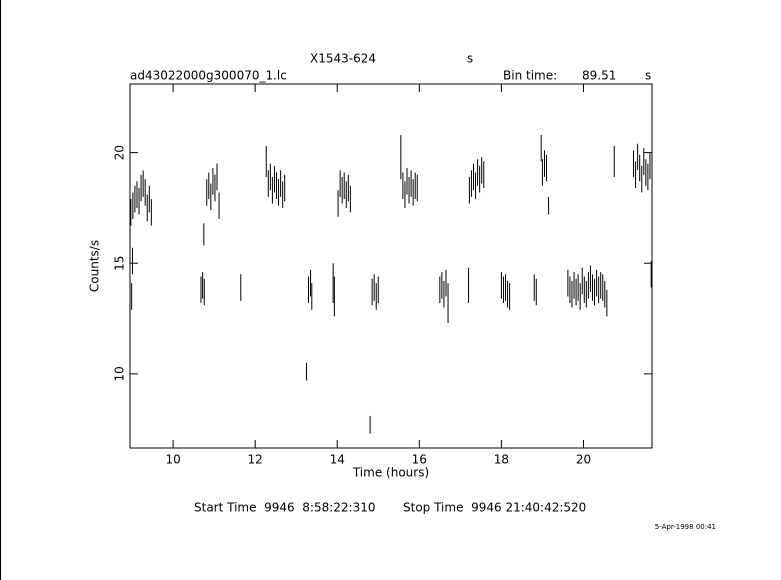 The image size is (781, 580). Describe the element at coordinates (685, 527) in the screenshot. I see `date-stamp: 5-Apr-1998 00:41` at that location.